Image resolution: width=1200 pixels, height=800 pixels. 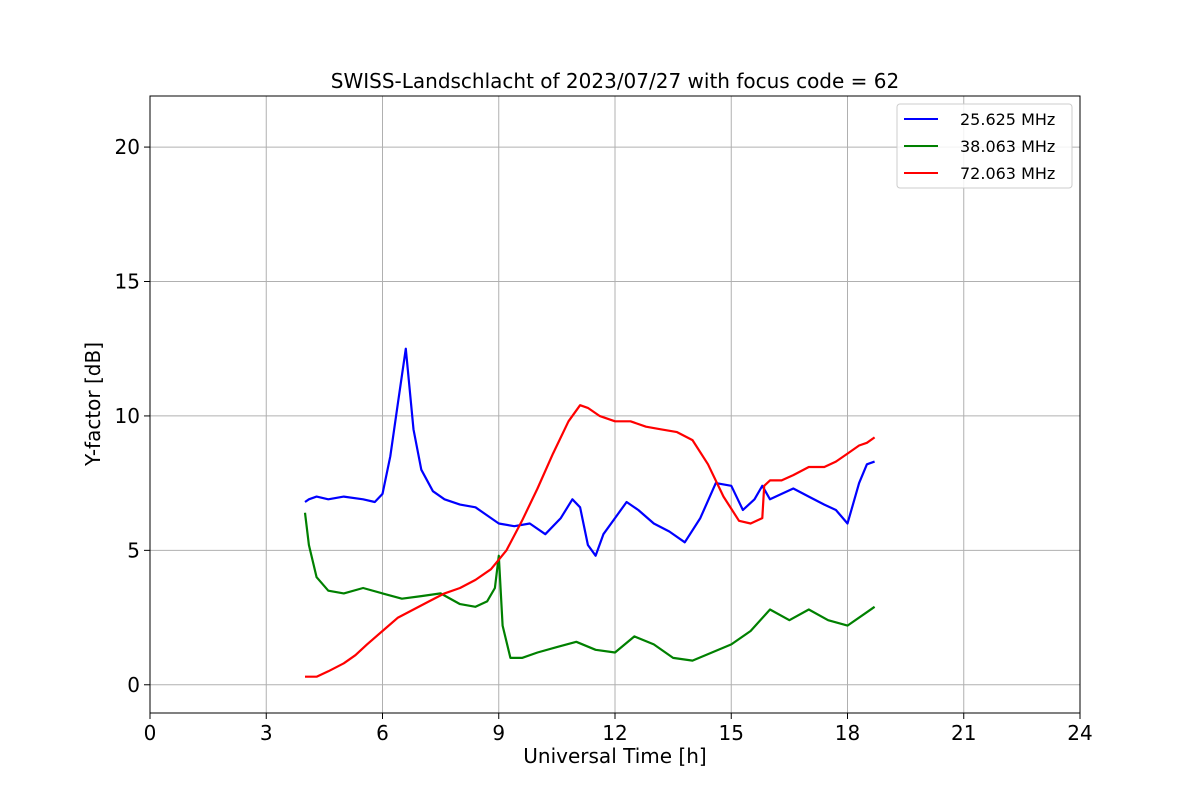 I want to click on x-axis-ticks: 0 3 6 9 12 15 18 21 24, so click(x=618, y=729).